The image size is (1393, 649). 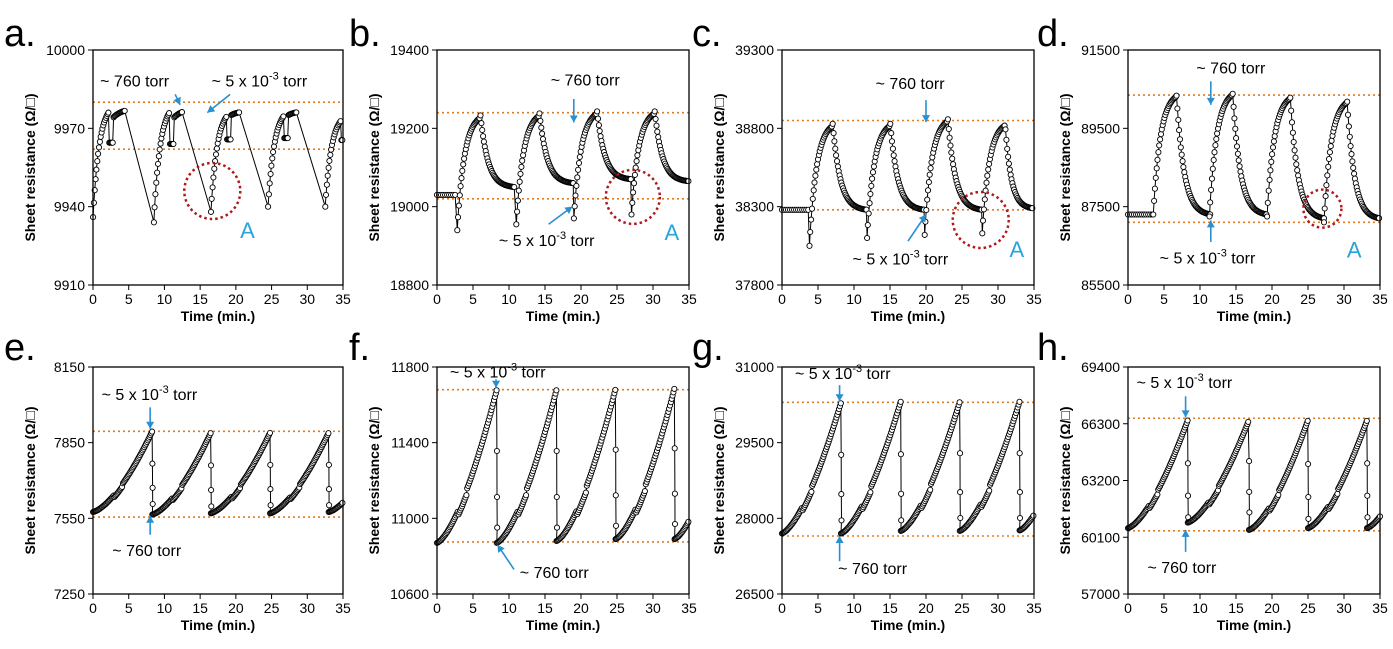 I want to click on x-tick-label: 35, so click(x=1380, y=608).